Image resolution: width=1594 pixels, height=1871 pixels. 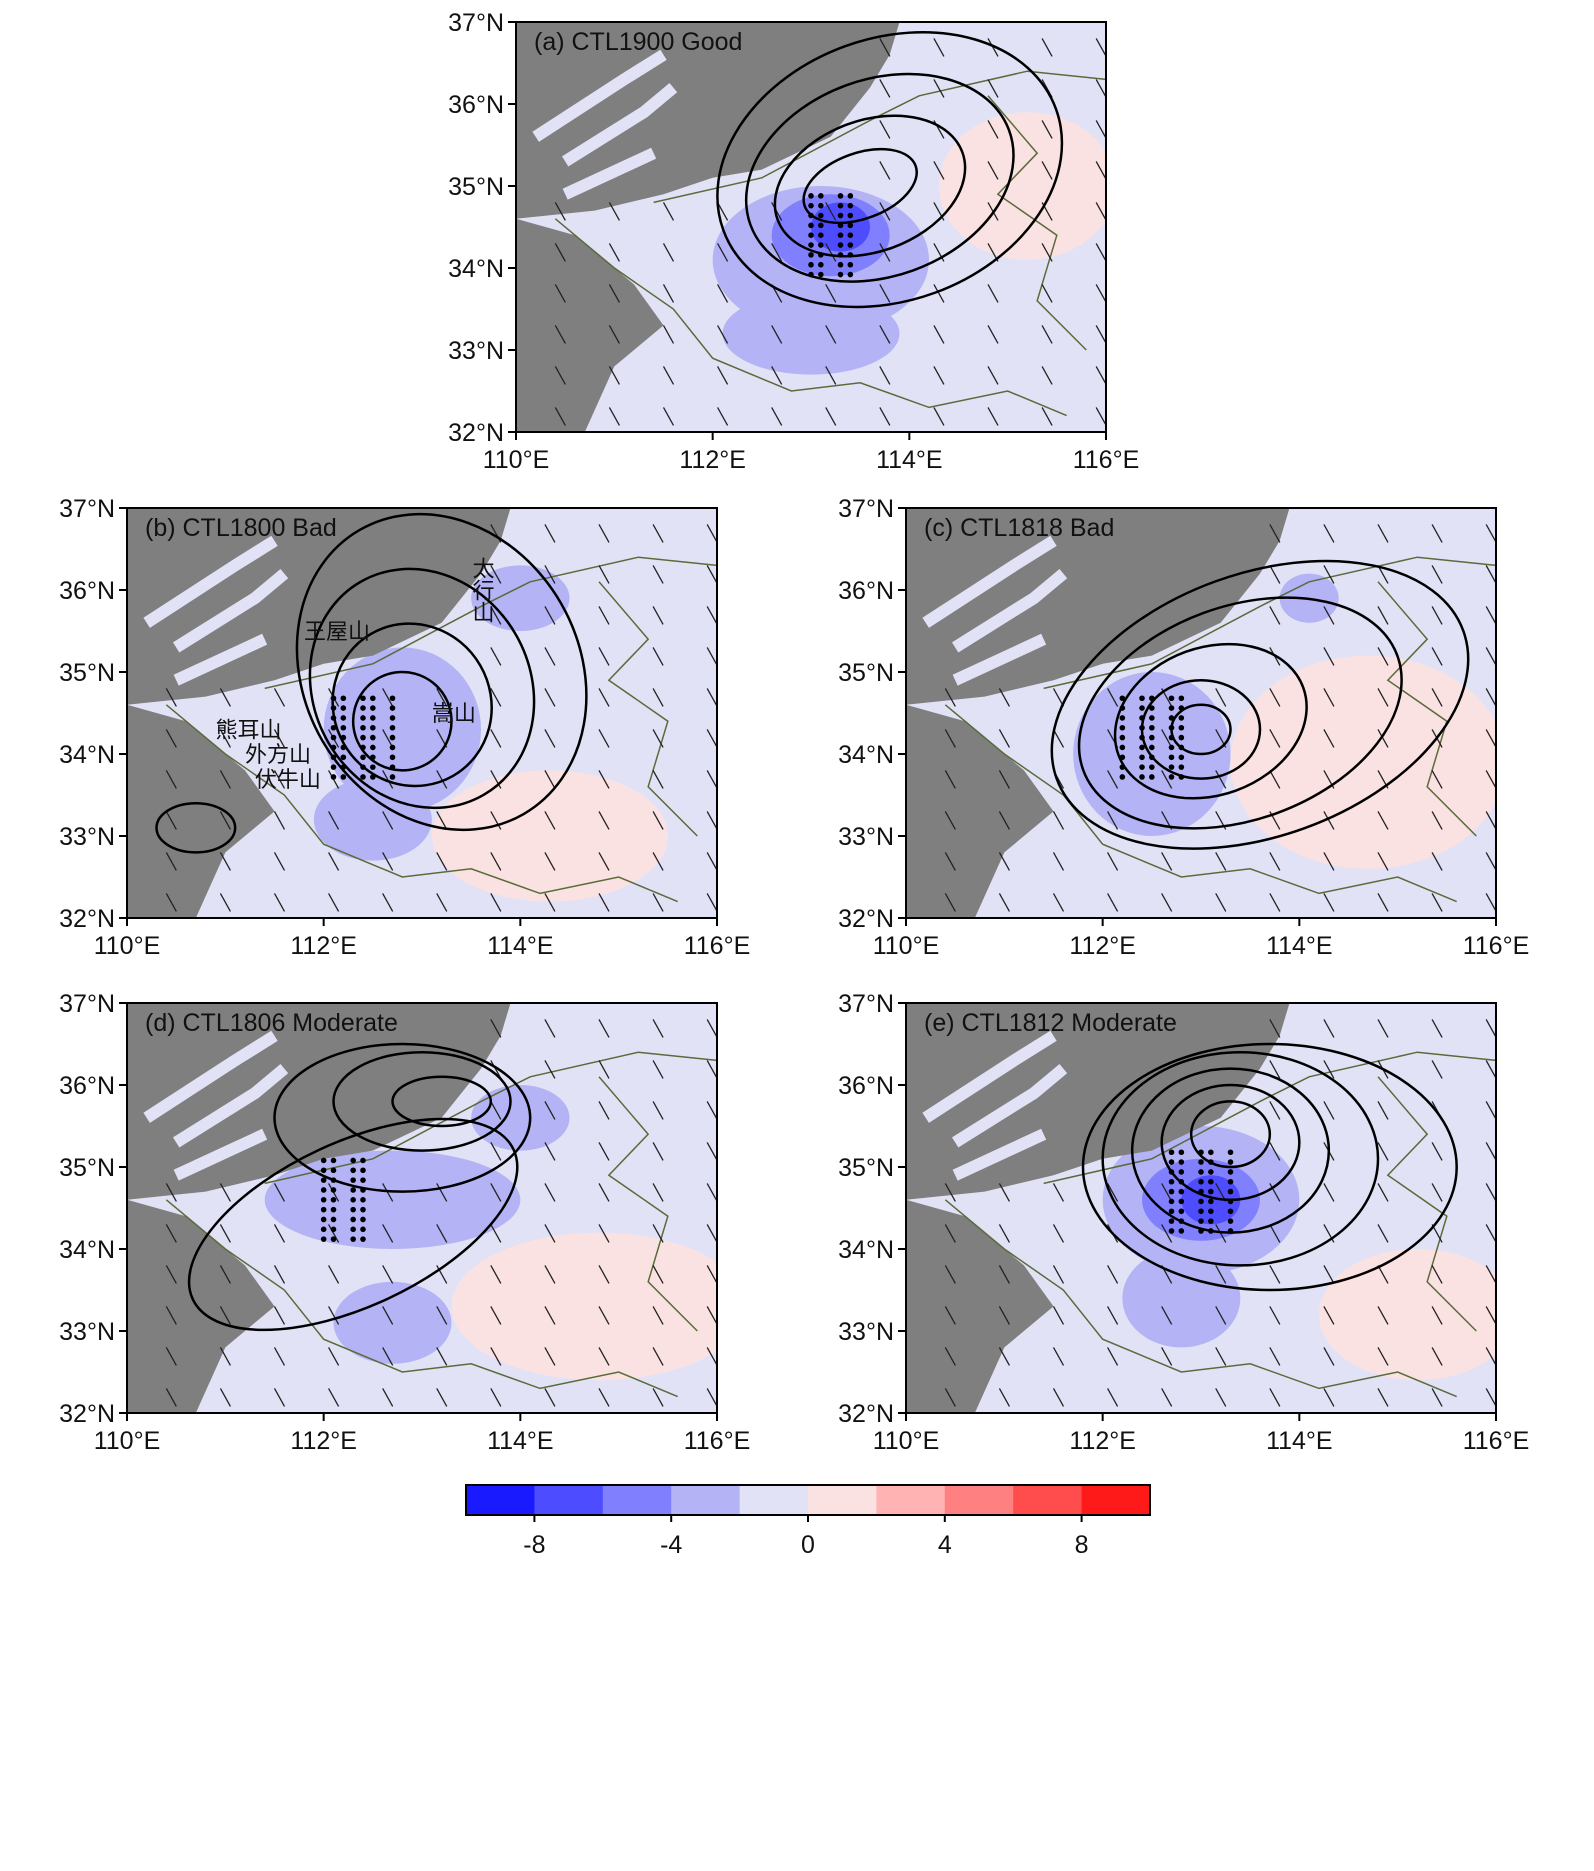 What do you see at coordinates (1102, 946) in the screenshot?
I see `x-tick-label: 112°E` at bounding box center [1102, 946].